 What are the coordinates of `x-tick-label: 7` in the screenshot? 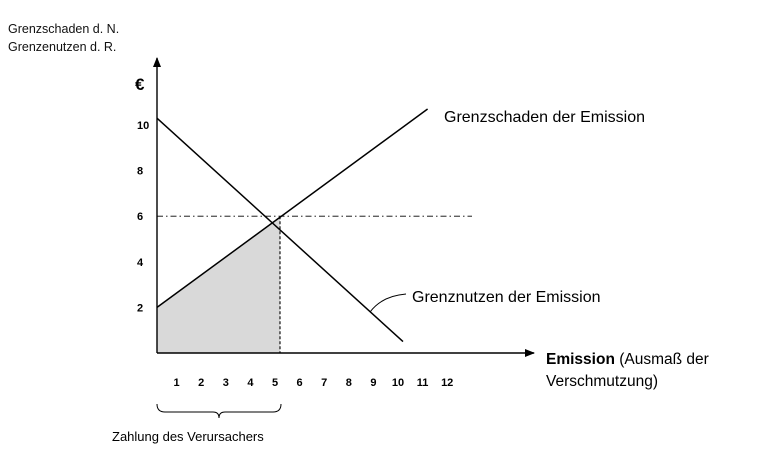 It's located at (324, 383).